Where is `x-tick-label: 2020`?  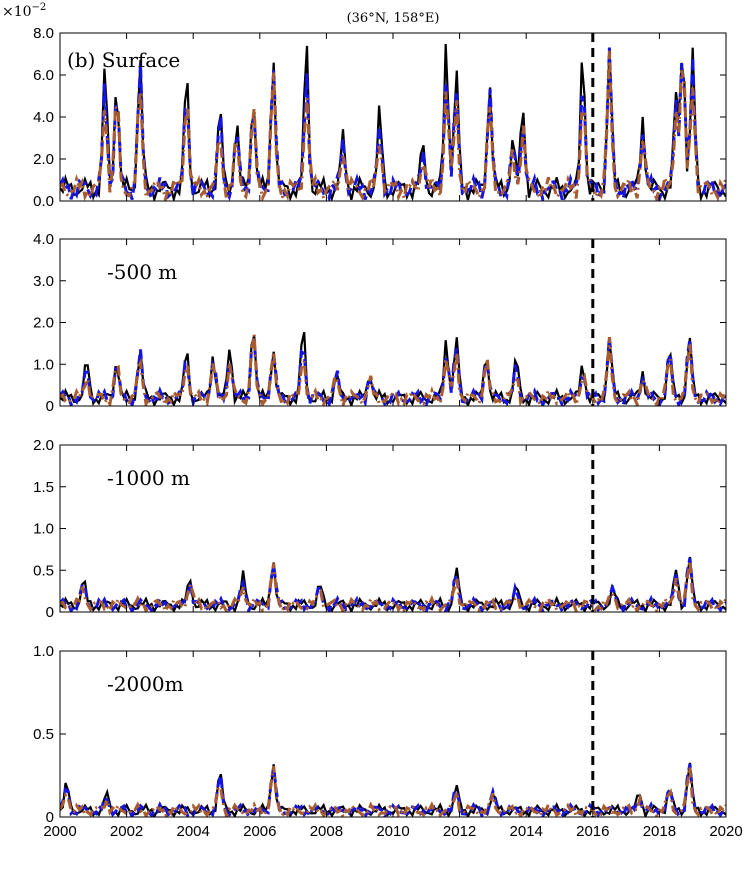
x-tick-label: 2020 is located at coordinates (725, 831).